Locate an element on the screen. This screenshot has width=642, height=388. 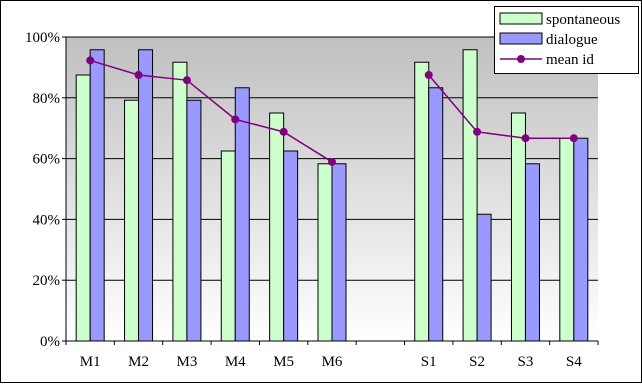
legend-swatch-dialogue is located at coordinates (521, 38).